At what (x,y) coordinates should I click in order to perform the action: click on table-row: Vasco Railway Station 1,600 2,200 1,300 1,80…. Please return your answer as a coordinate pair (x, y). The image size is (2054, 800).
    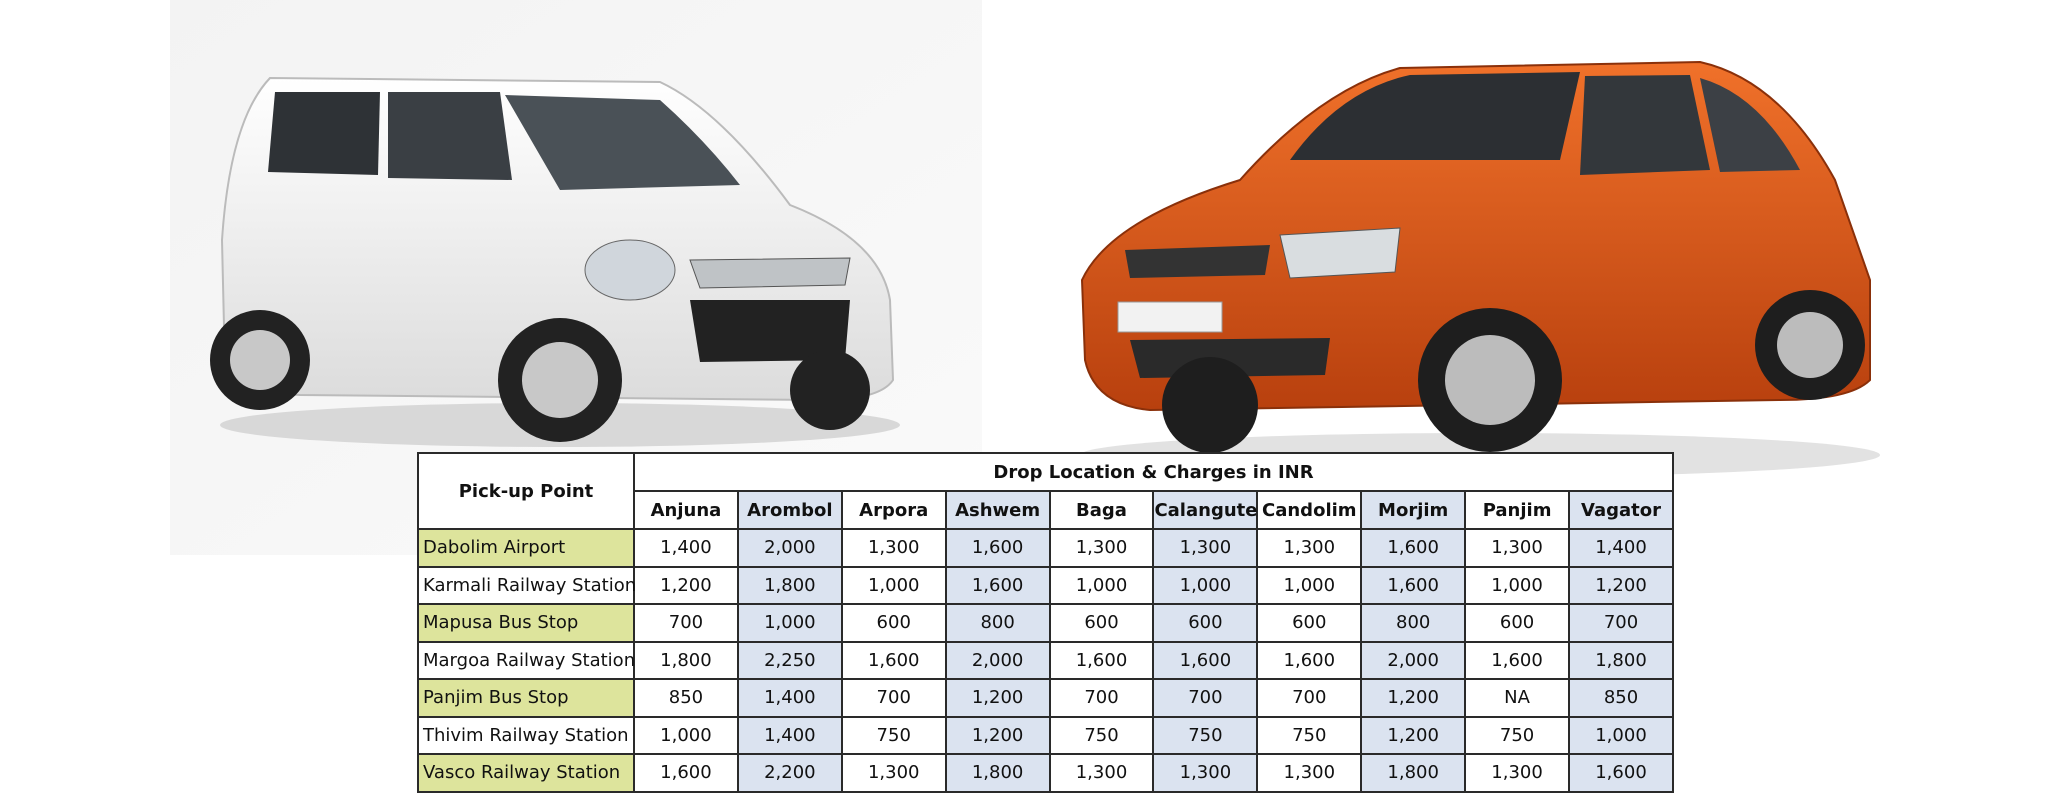
    Looking at the image, I should click on (1045, 773).